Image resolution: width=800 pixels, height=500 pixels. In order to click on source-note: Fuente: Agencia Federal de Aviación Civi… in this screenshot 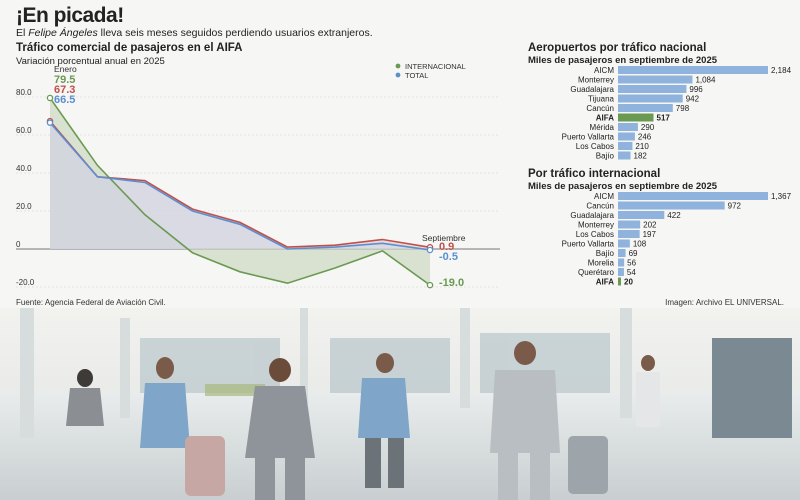, I will do `click(91, 302)`.